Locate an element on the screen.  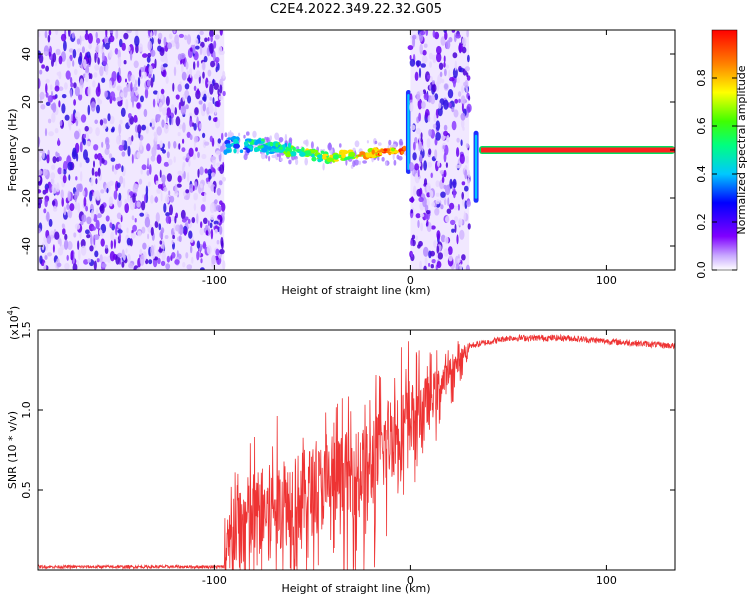
page-title: C2E4.2022.349.22.32.G05 is located at coordinates (356, 9).